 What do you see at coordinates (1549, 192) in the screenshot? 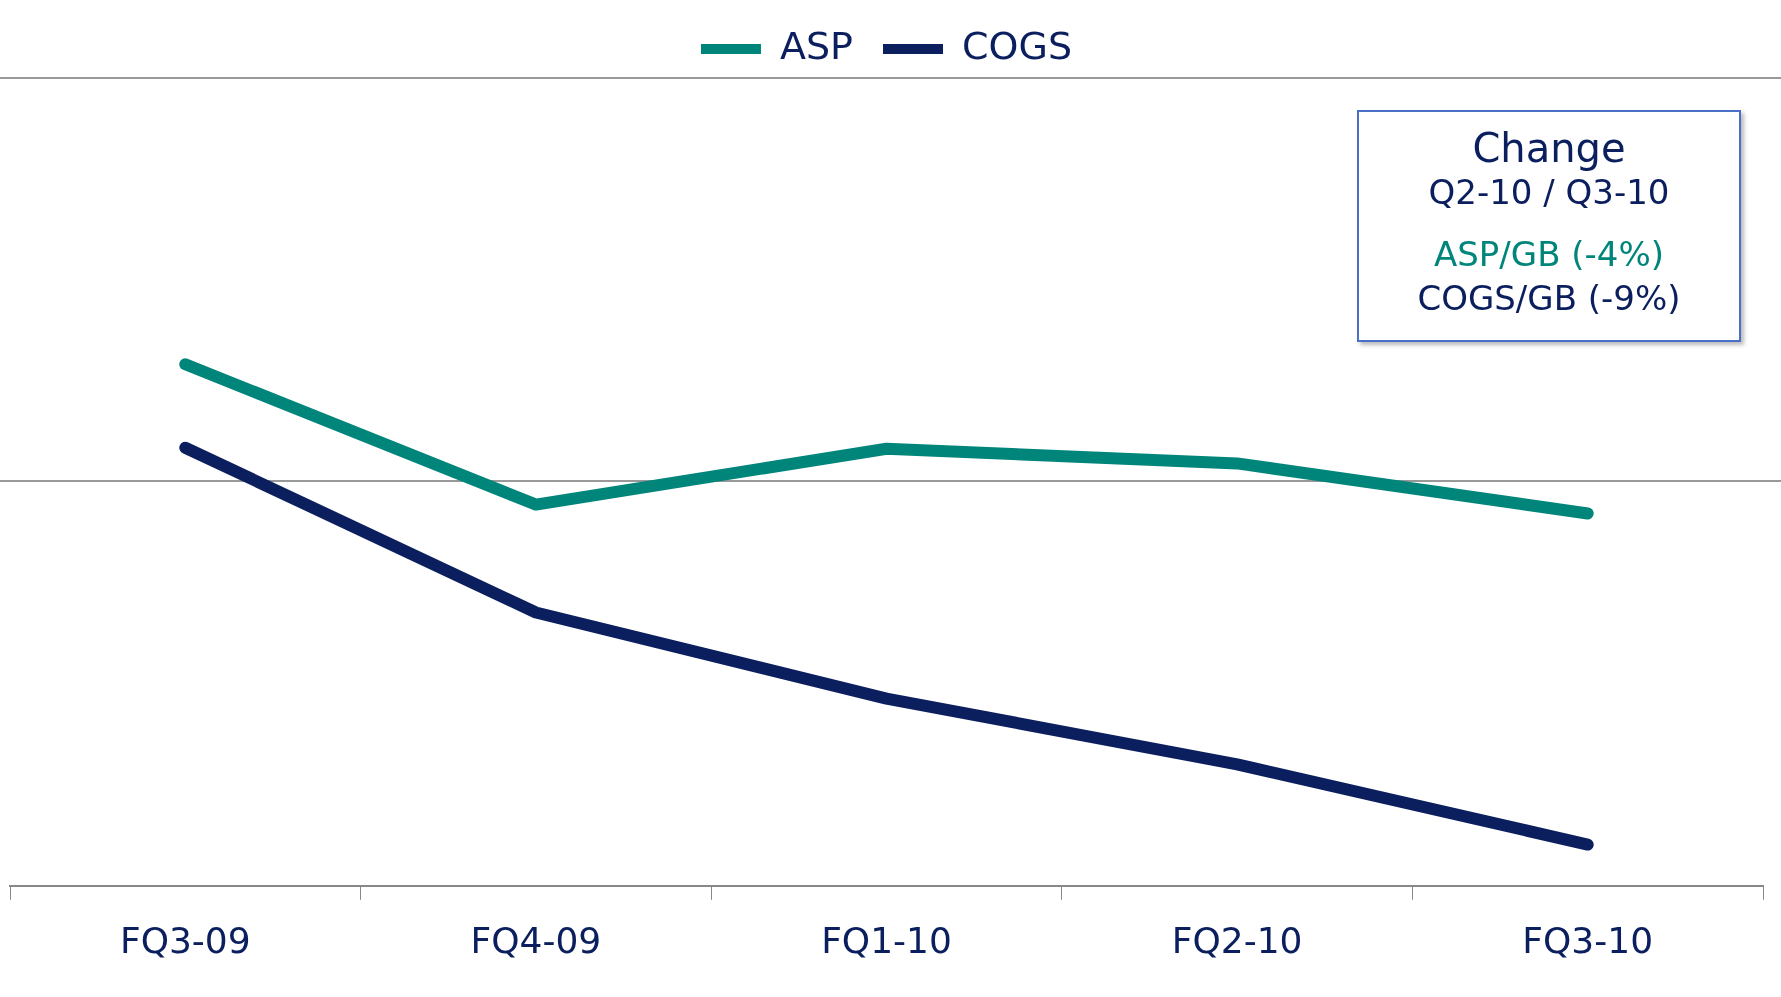
I see `text: Q2-10 / Q3-10` at bounding box center [1549, 192].